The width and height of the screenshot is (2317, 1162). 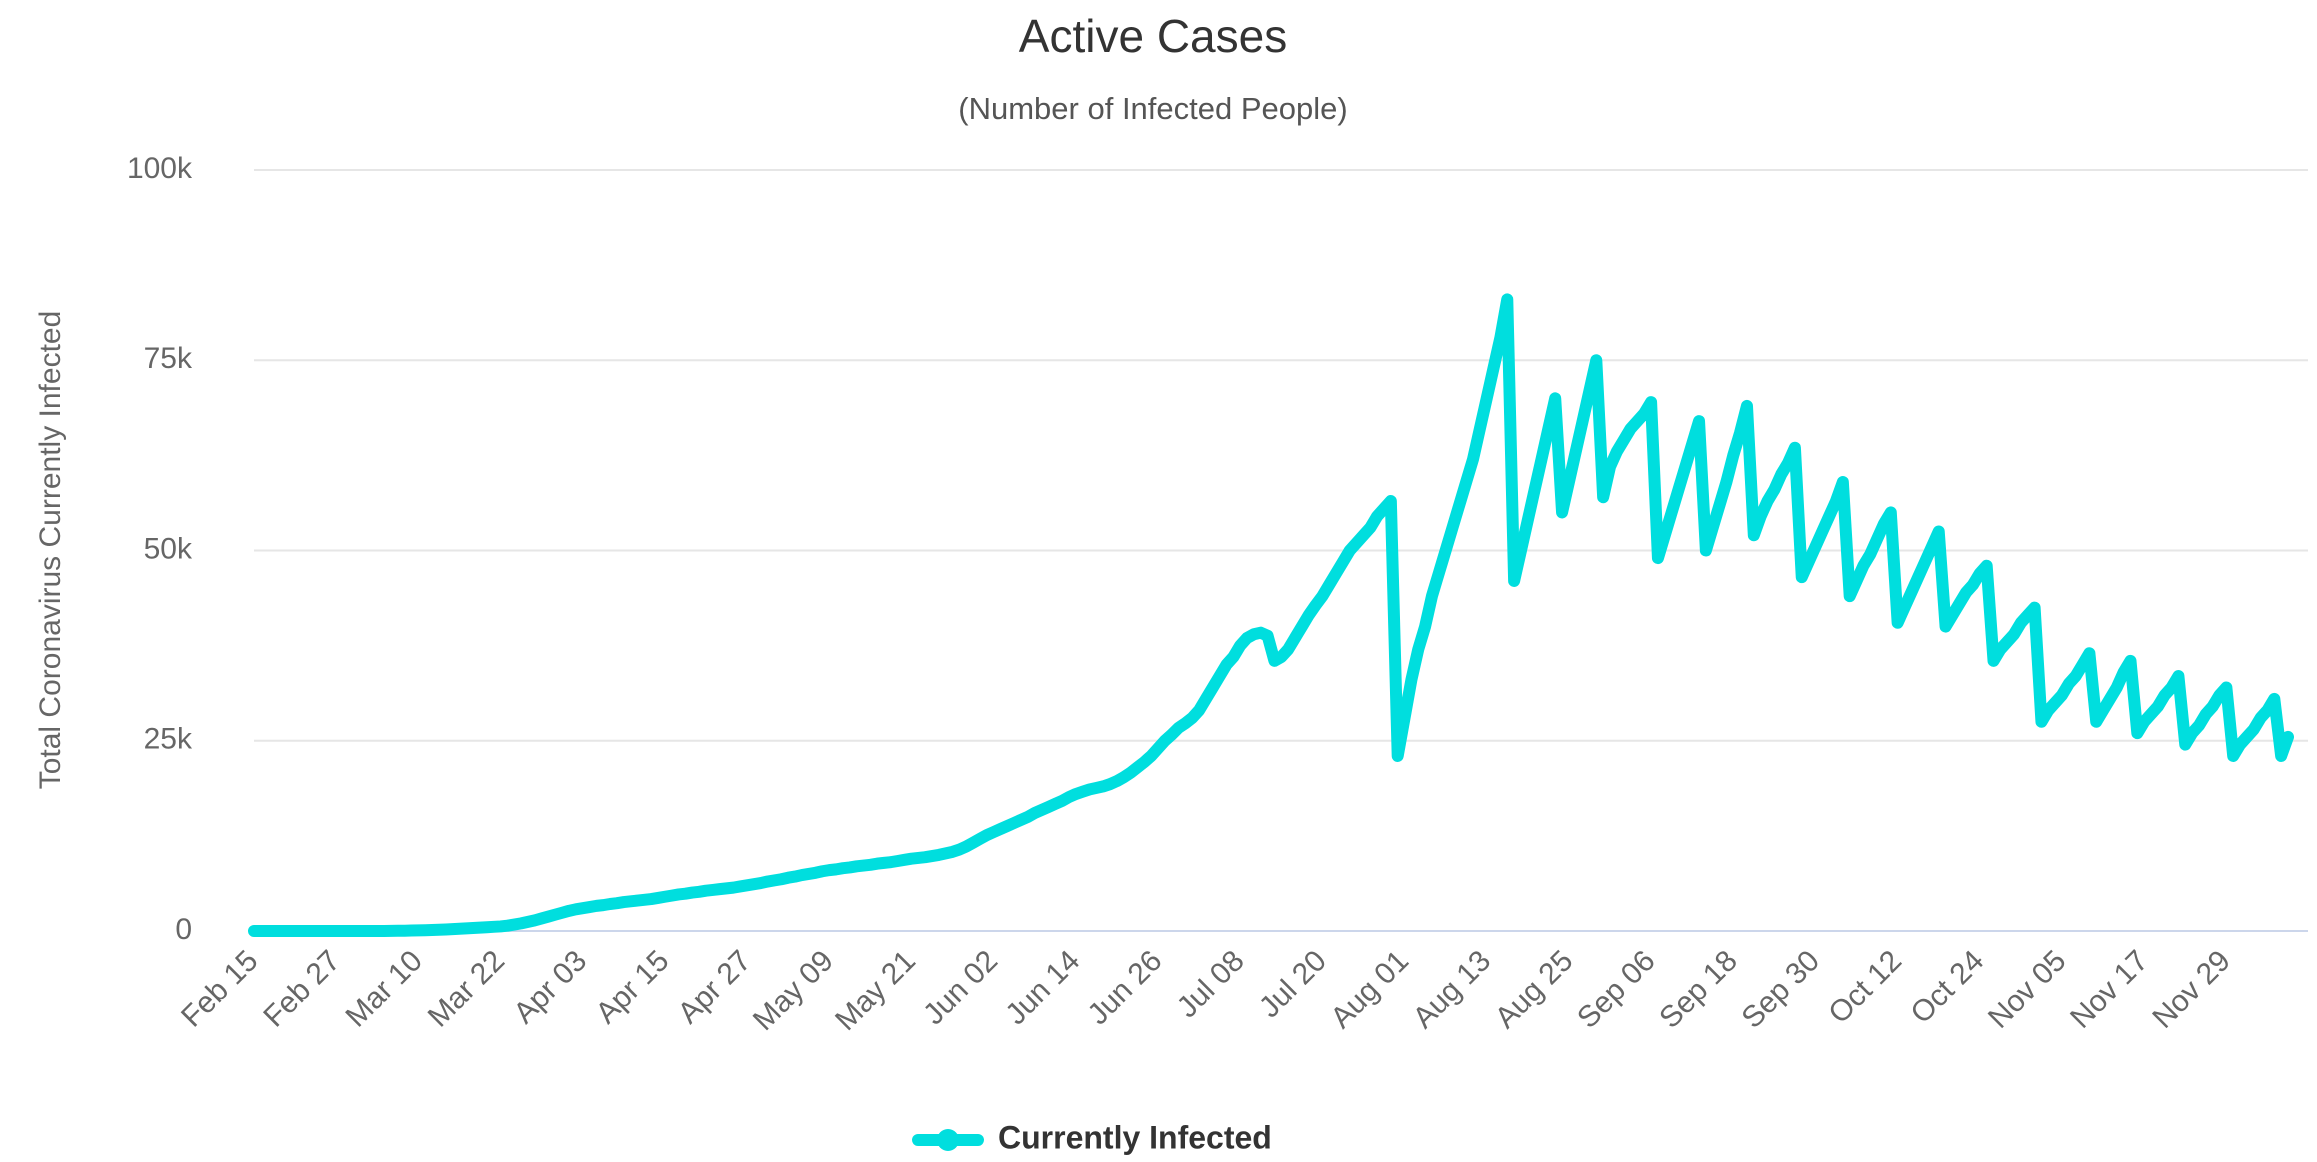 What do you see at coordinates (183, 929) in the screenshot?
I see `y-tick-label: 0` at bounding box center [183, 929].